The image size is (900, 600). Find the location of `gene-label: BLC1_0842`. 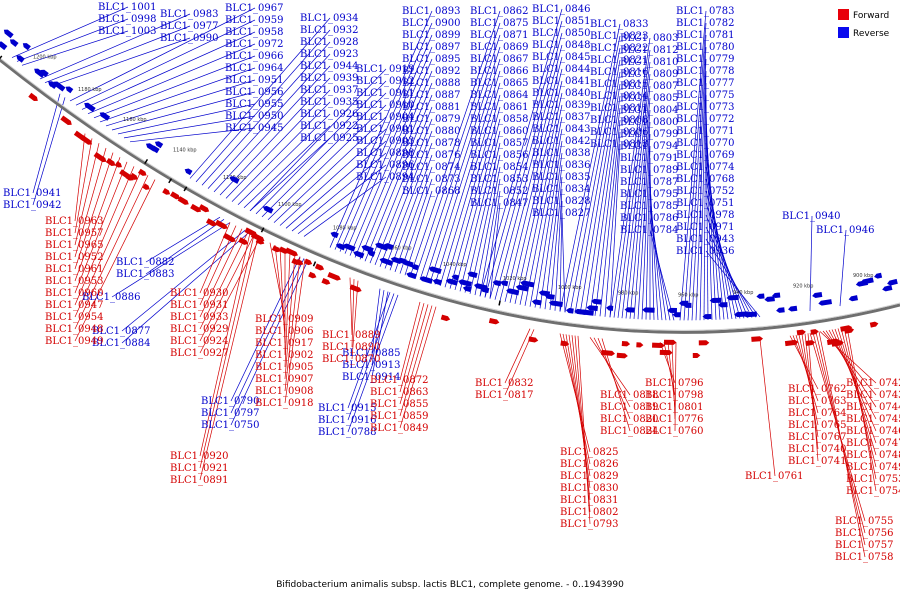

gene-label: BLC1_0842 is located at coordinates (561, 141).